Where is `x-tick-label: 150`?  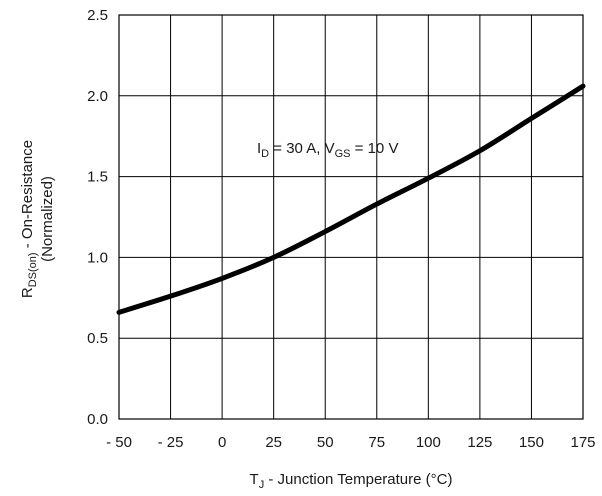
x-tick-label: 150 is located at coordinates (531, 442).